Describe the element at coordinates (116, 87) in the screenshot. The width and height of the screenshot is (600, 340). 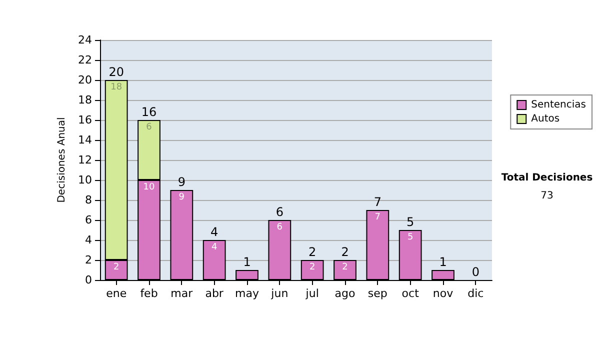
I see `data-label: 18` at that location.